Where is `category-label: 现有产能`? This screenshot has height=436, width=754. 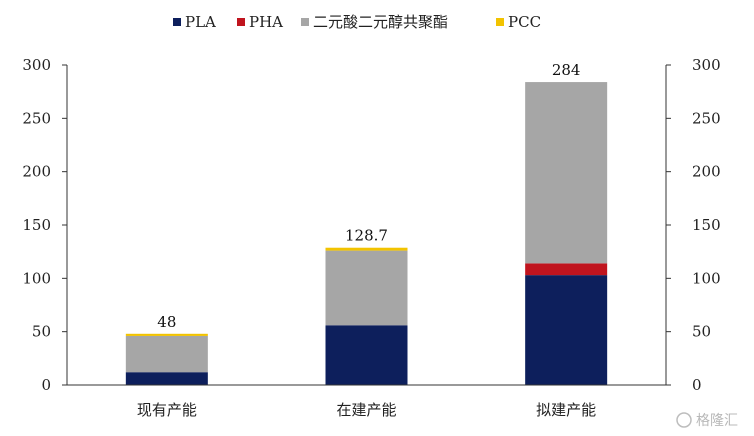 category-label: 现有产能 is located at coordinates (167, 410).